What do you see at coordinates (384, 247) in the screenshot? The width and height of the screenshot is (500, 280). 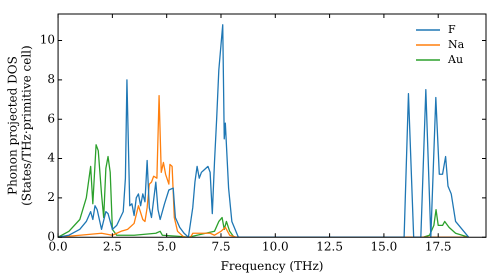 I see `x-tick-label: 15.0` at bounding box center [384, 247].